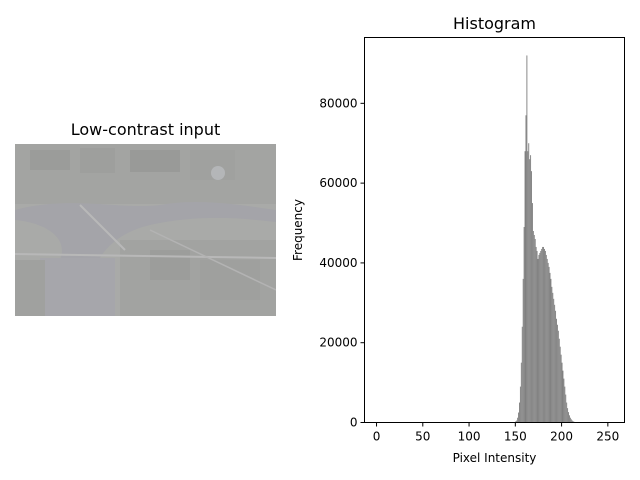 This screenshot has width=640, height=480. Describe the element at coordinates (494, 23) in the screenshot. I see `histogram-title: Histogram` at that location.